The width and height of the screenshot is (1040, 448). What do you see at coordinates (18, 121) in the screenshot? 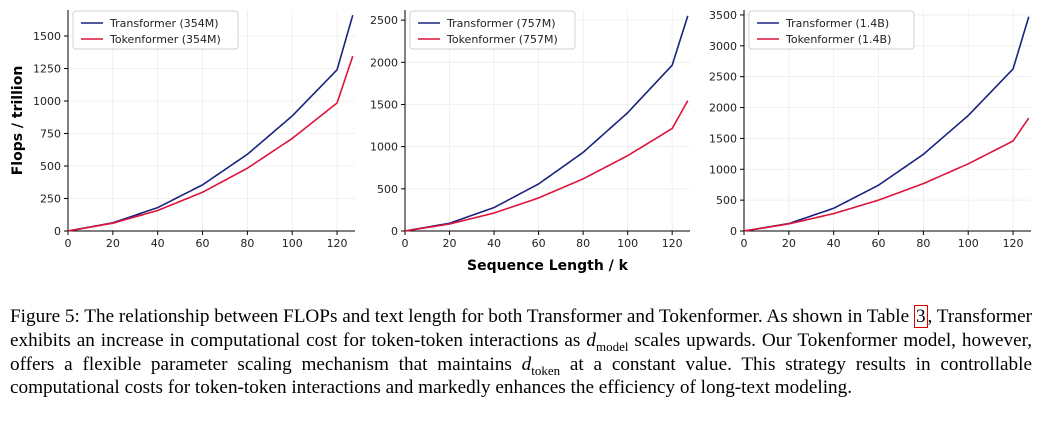
I see `y-axis-label: Flops / trillion` at bounding box center [18, 121].